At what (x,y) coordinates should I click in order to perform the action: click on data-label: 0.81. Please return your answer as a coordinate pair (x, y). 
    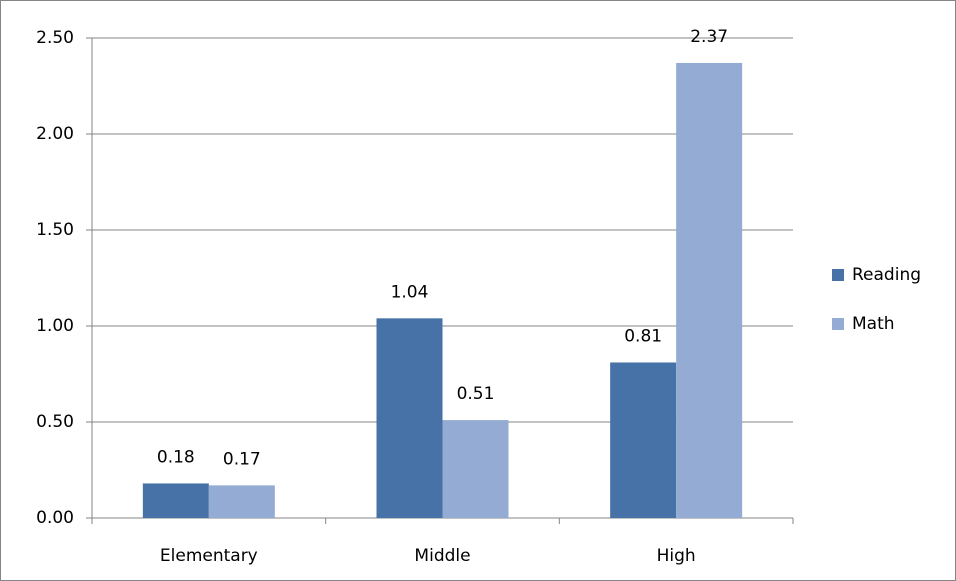
    Looking at the image, I should click on (643, 336).